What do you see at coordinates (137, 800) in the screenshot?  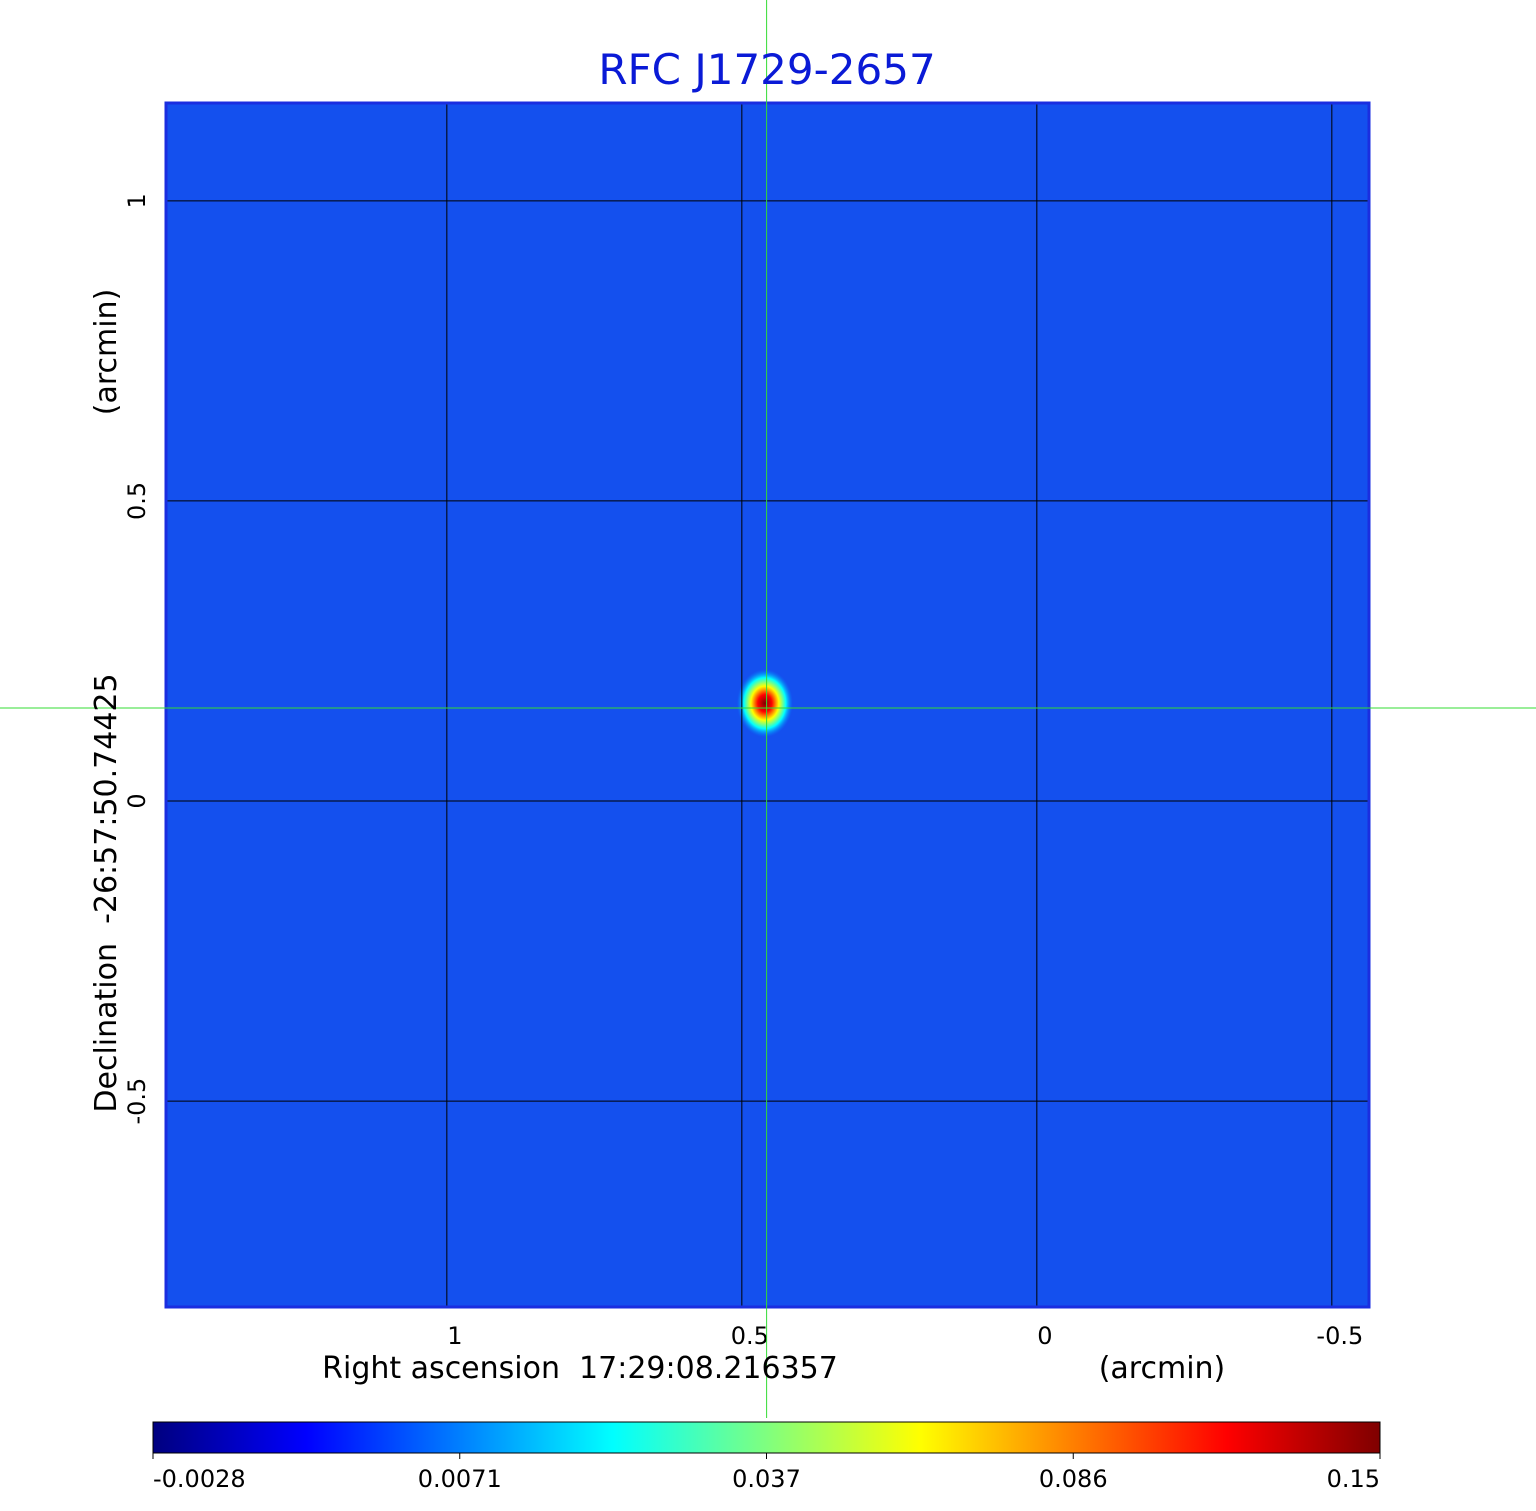 I see `y-tick-label: 0` at bounding box center [137, 800].